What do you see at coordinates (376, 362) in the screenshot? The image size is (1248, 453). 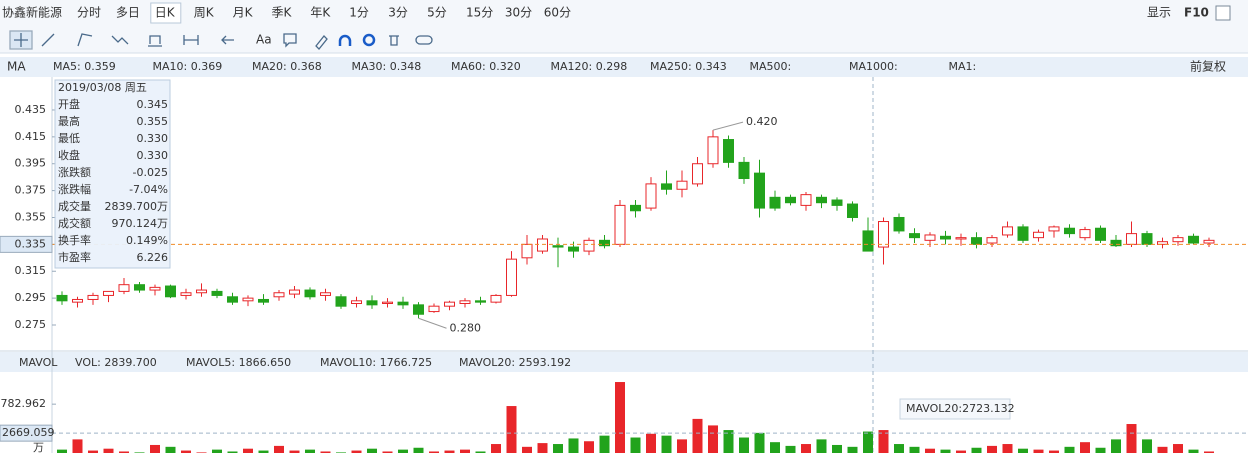 I see `vol-legend: MAVOL10: 1766.725` at bounding box center [376, 362].